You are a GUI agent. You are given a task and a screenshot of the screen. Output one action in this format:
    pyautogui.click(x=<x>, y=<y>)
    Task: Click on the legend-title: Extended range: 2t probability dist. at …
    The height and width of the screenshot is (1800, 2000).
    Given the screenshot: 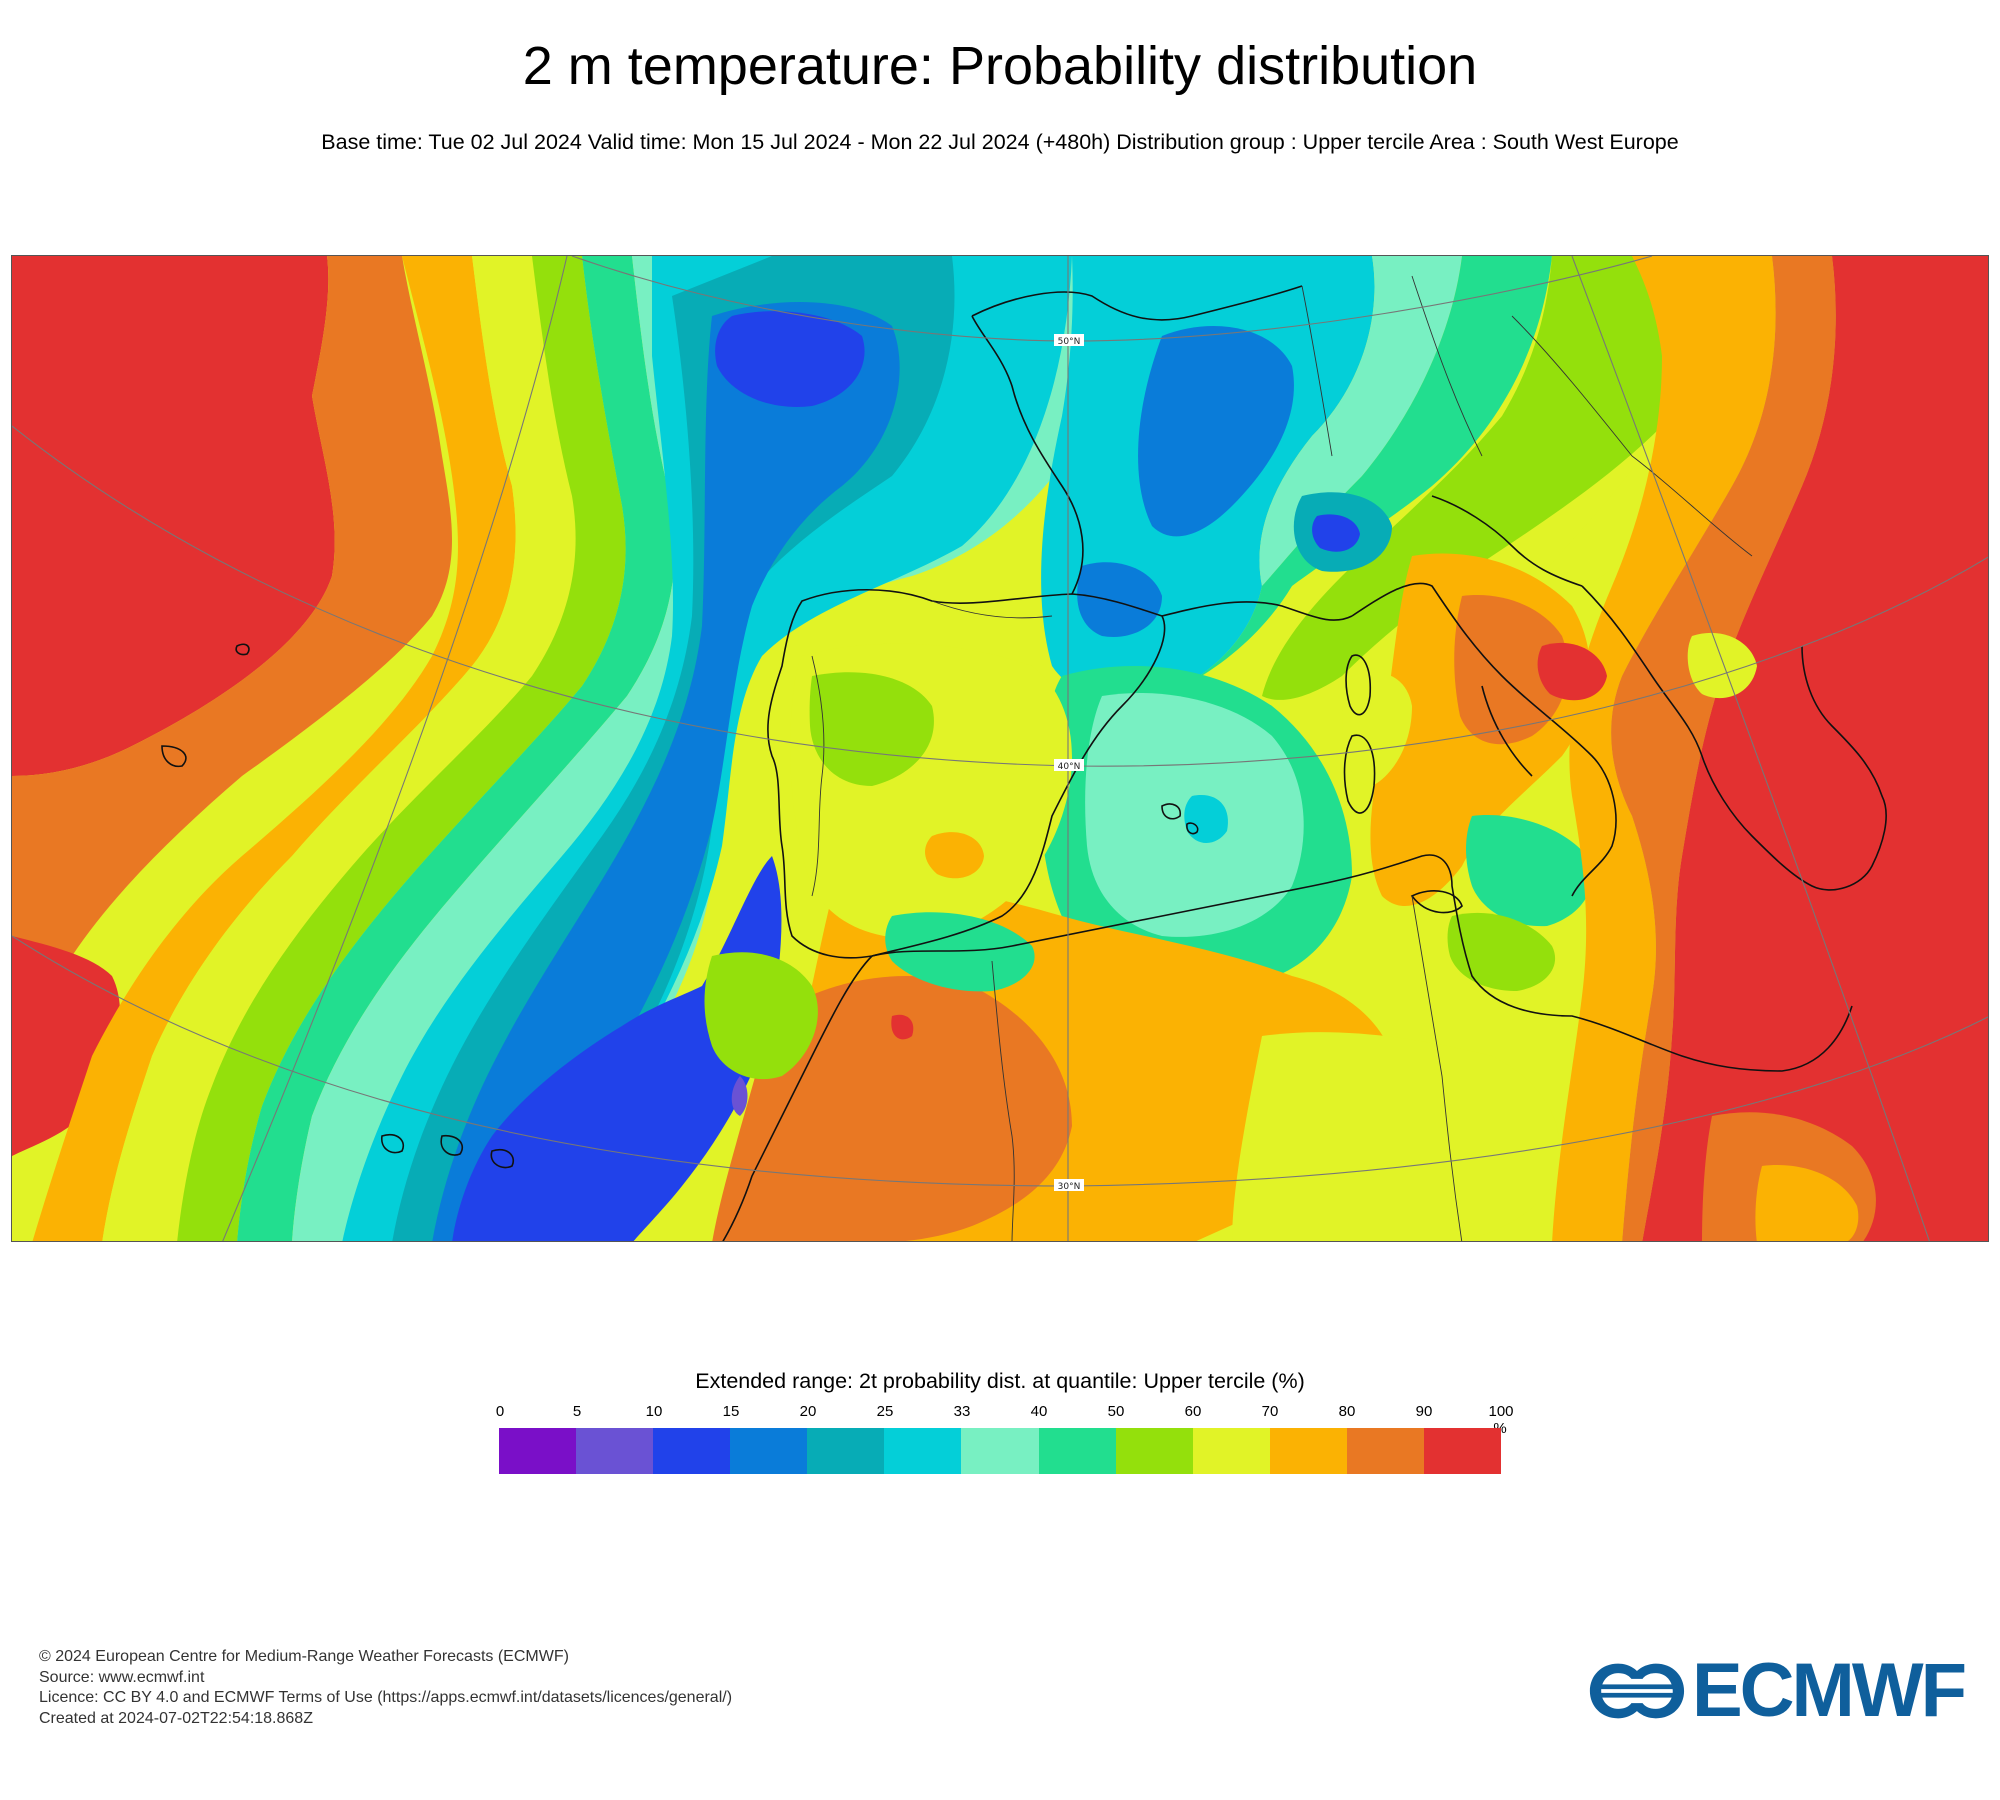 What is the action you would take?
    pyautogui.click(x=1000, y=1381)
    